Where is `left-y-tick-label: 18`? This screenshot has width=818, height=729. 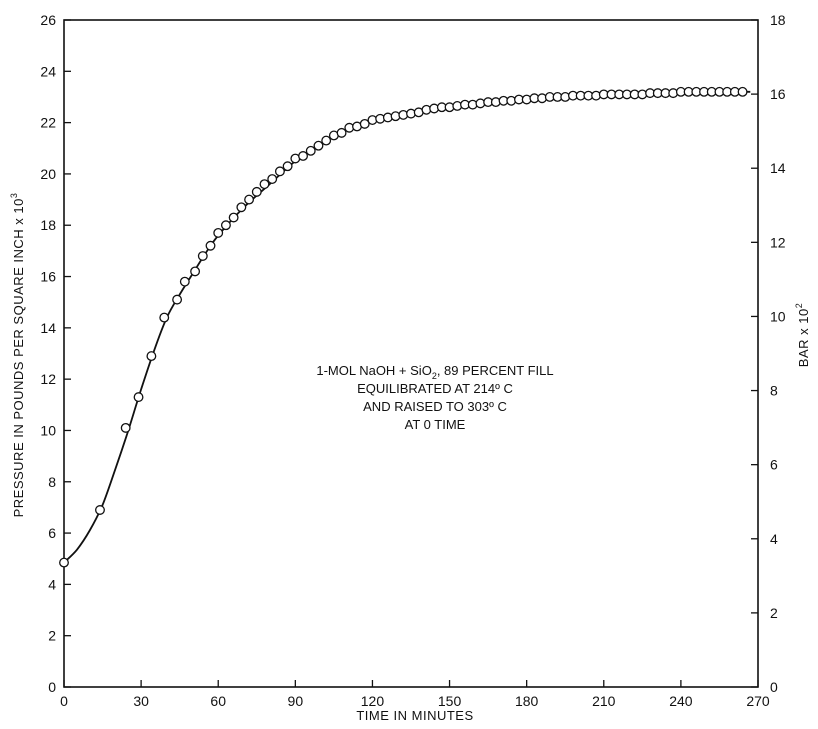
left-y-tick-label: 18 is located at coordinates (48, 225).